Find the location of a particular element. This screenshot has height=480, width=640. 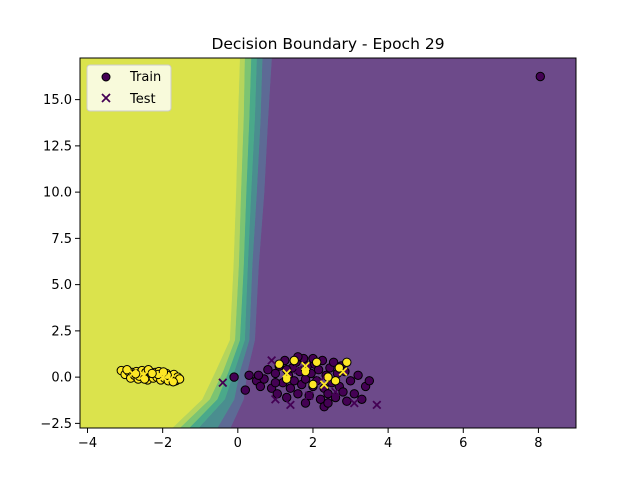

y-tick-label: 12.5 is located at coordinates (57, 146).